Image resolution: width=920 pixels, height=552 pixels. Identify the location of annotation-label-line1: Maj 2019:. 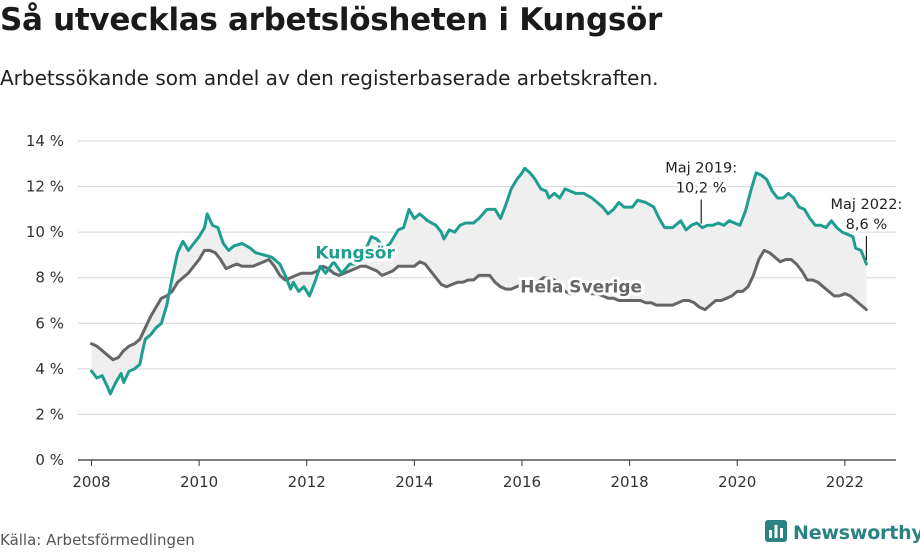
(701, 169).